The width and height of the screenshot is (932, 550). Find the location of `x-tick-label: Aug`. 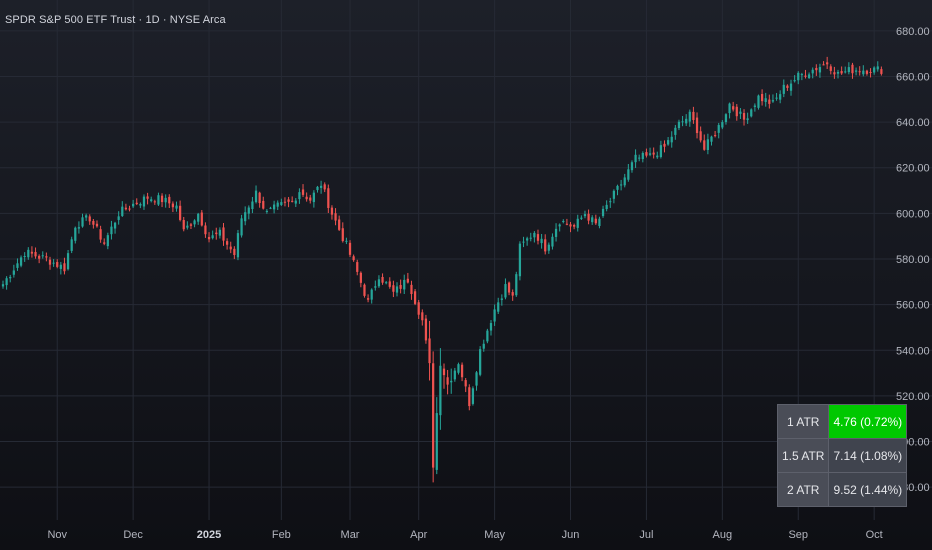

x-tick-label: Aug is located at coordinates (723, 535).